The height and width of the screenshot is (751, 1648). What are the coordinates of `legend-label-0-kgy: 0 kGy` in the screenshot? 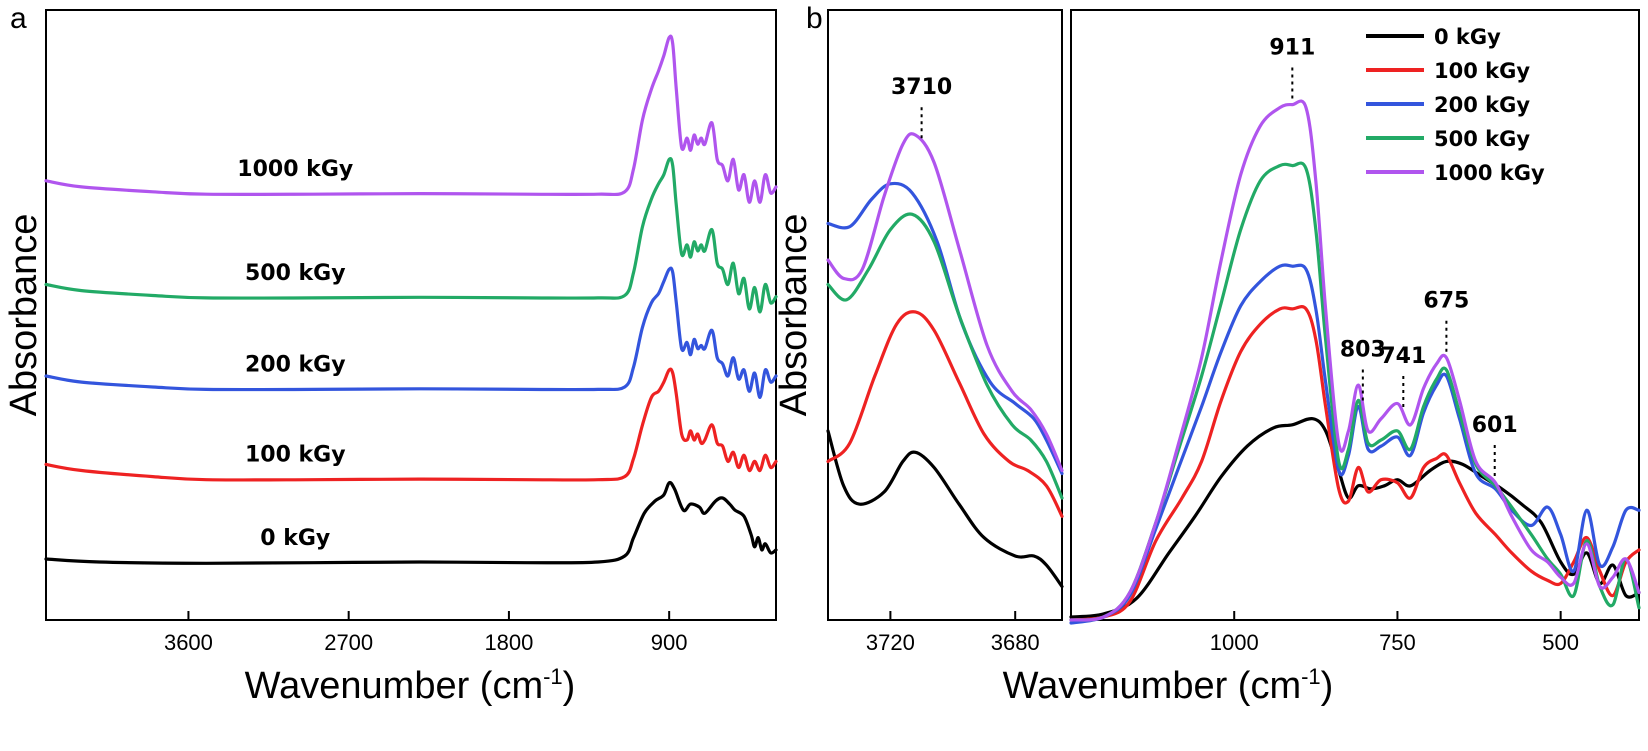 It's located at (1467, 37).